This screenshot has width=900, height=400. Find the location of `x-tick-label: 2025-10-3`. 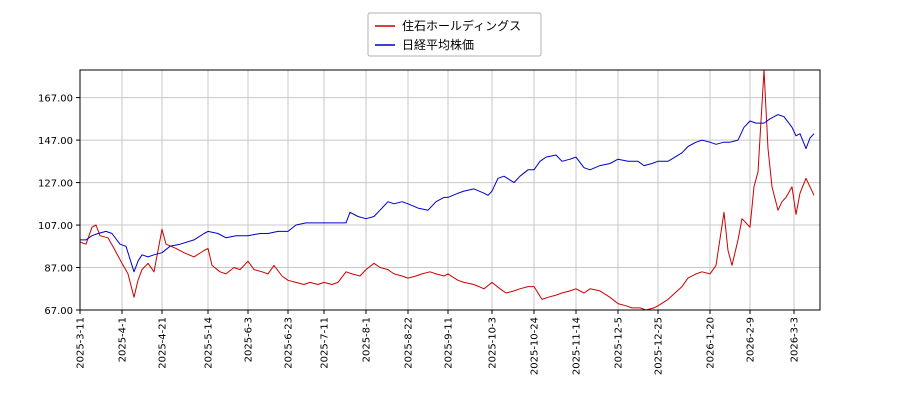

x-tick-label: 2025-10-3 is located at coordinates (493, 343).